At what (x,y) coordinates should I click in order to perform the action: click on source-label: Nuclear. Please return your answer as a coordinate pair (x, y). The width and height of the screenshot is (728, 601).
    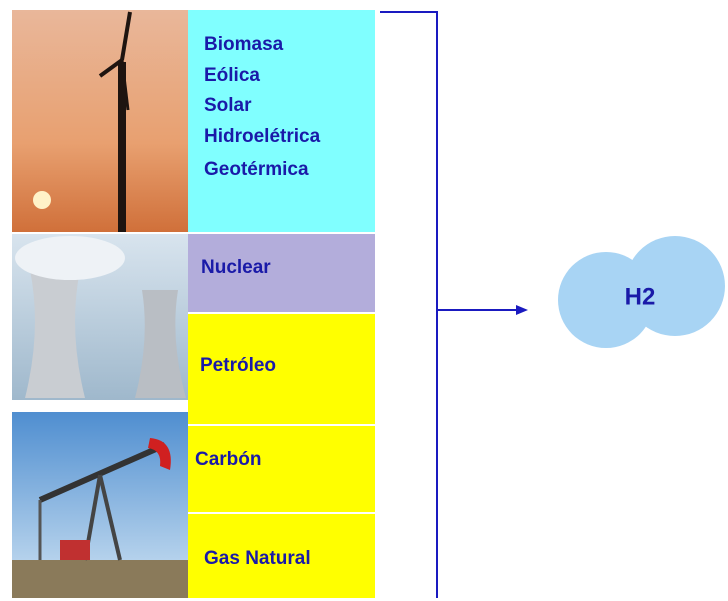
    Looking at the image, I should click on (236, 267).